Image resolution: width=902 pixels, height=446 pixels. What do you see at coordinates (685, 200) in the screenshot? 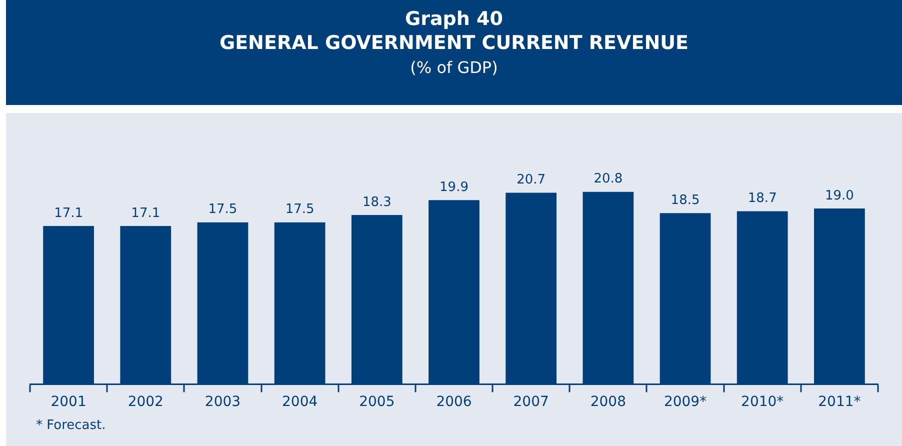
I see `data-label: 18.5` at bounding box center [685, 200].